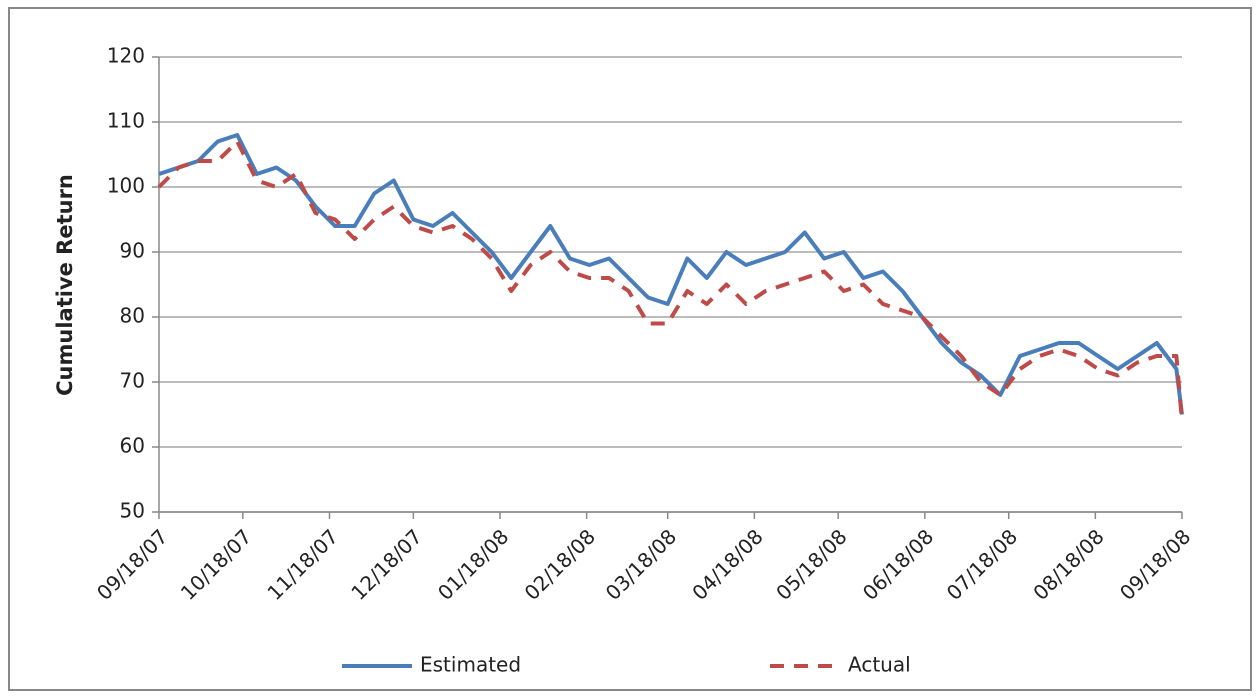 This screenshot has height=696, width=1259. I want to click on y-tick-label: 110, so click(126, 121).